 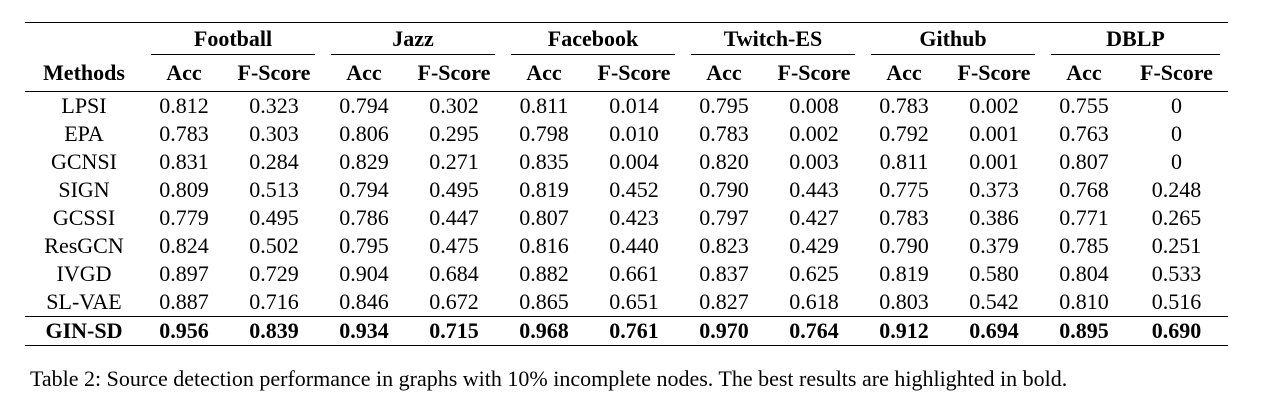 I want to click on f-score-cell: 0.373, so click(x=994, y=189).